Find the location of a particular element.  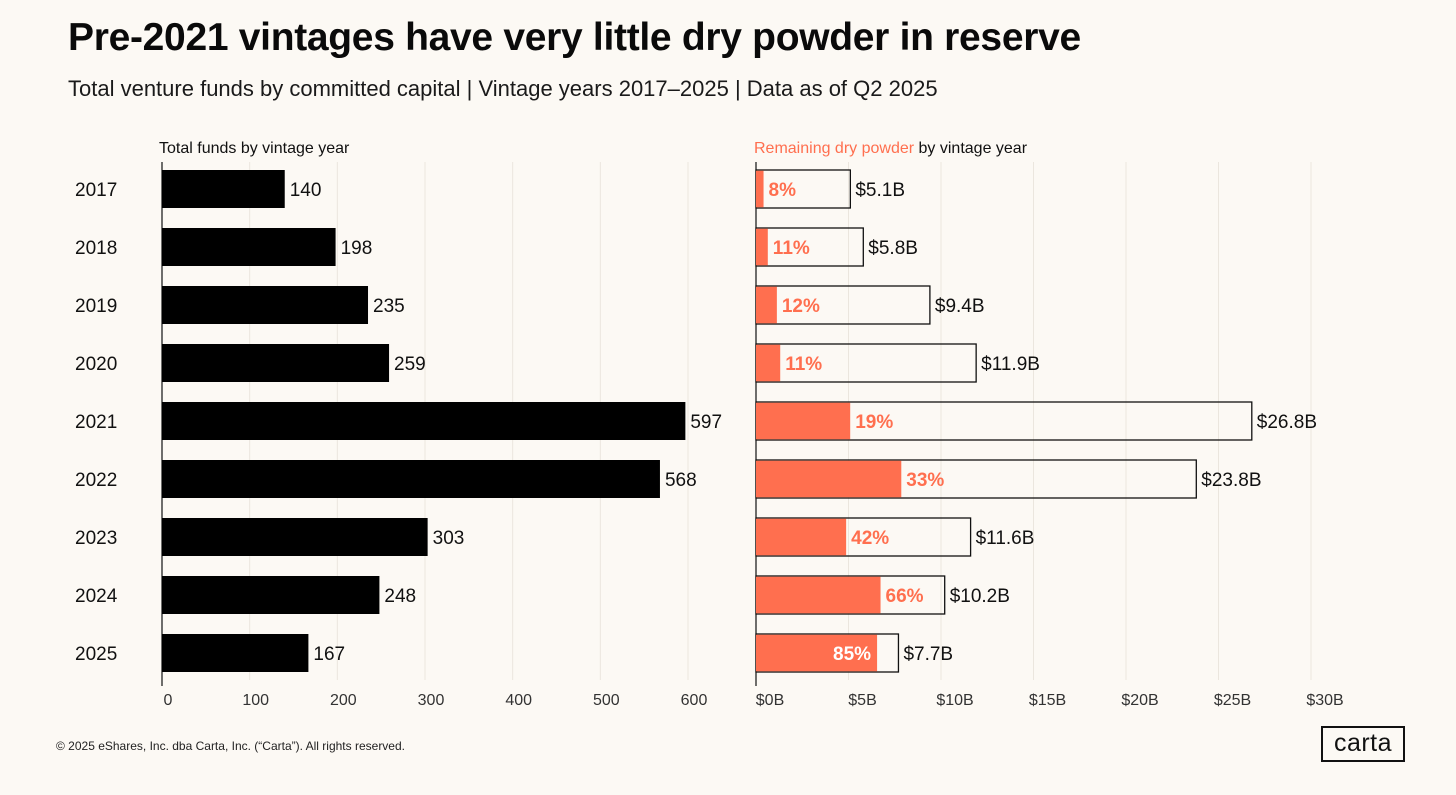

left-x-tick-label: 0 is located at coordinates (168, 700).